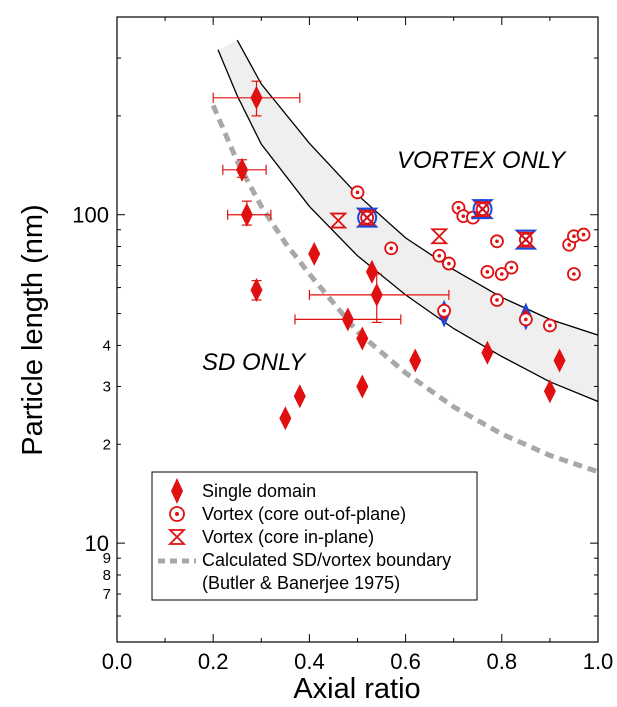 The image size is (617, 707). What do you see at coordinates (90, 215) in the screenshot?
I see `y-tick-label: 100` at bounding box center [90, 215].